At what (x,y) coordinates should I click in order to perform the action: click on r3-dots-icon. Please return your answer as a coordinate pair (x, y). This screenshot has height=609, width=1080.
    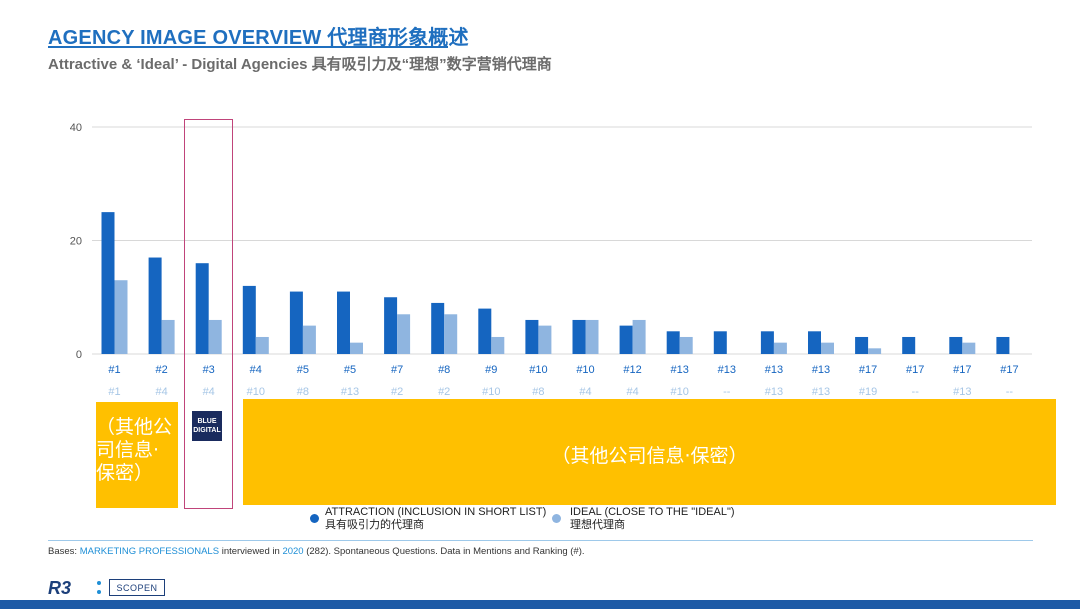
    Looking at the image, I should click on (99, 588).